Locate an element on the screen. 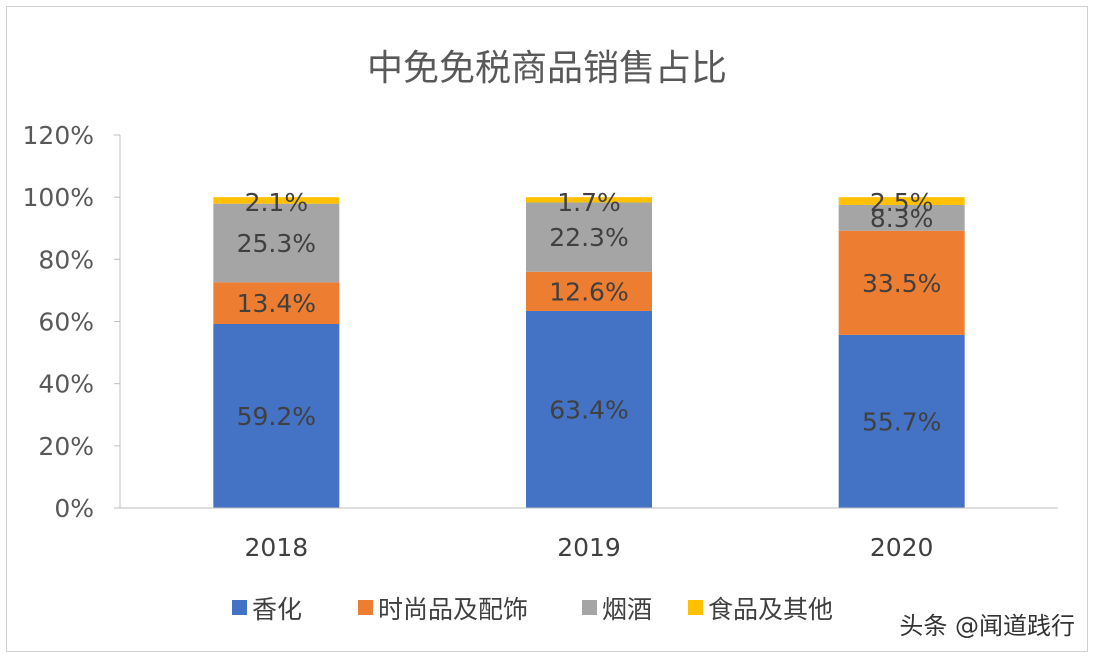  data-label: 22.3% is located at coordinates (588, 237).